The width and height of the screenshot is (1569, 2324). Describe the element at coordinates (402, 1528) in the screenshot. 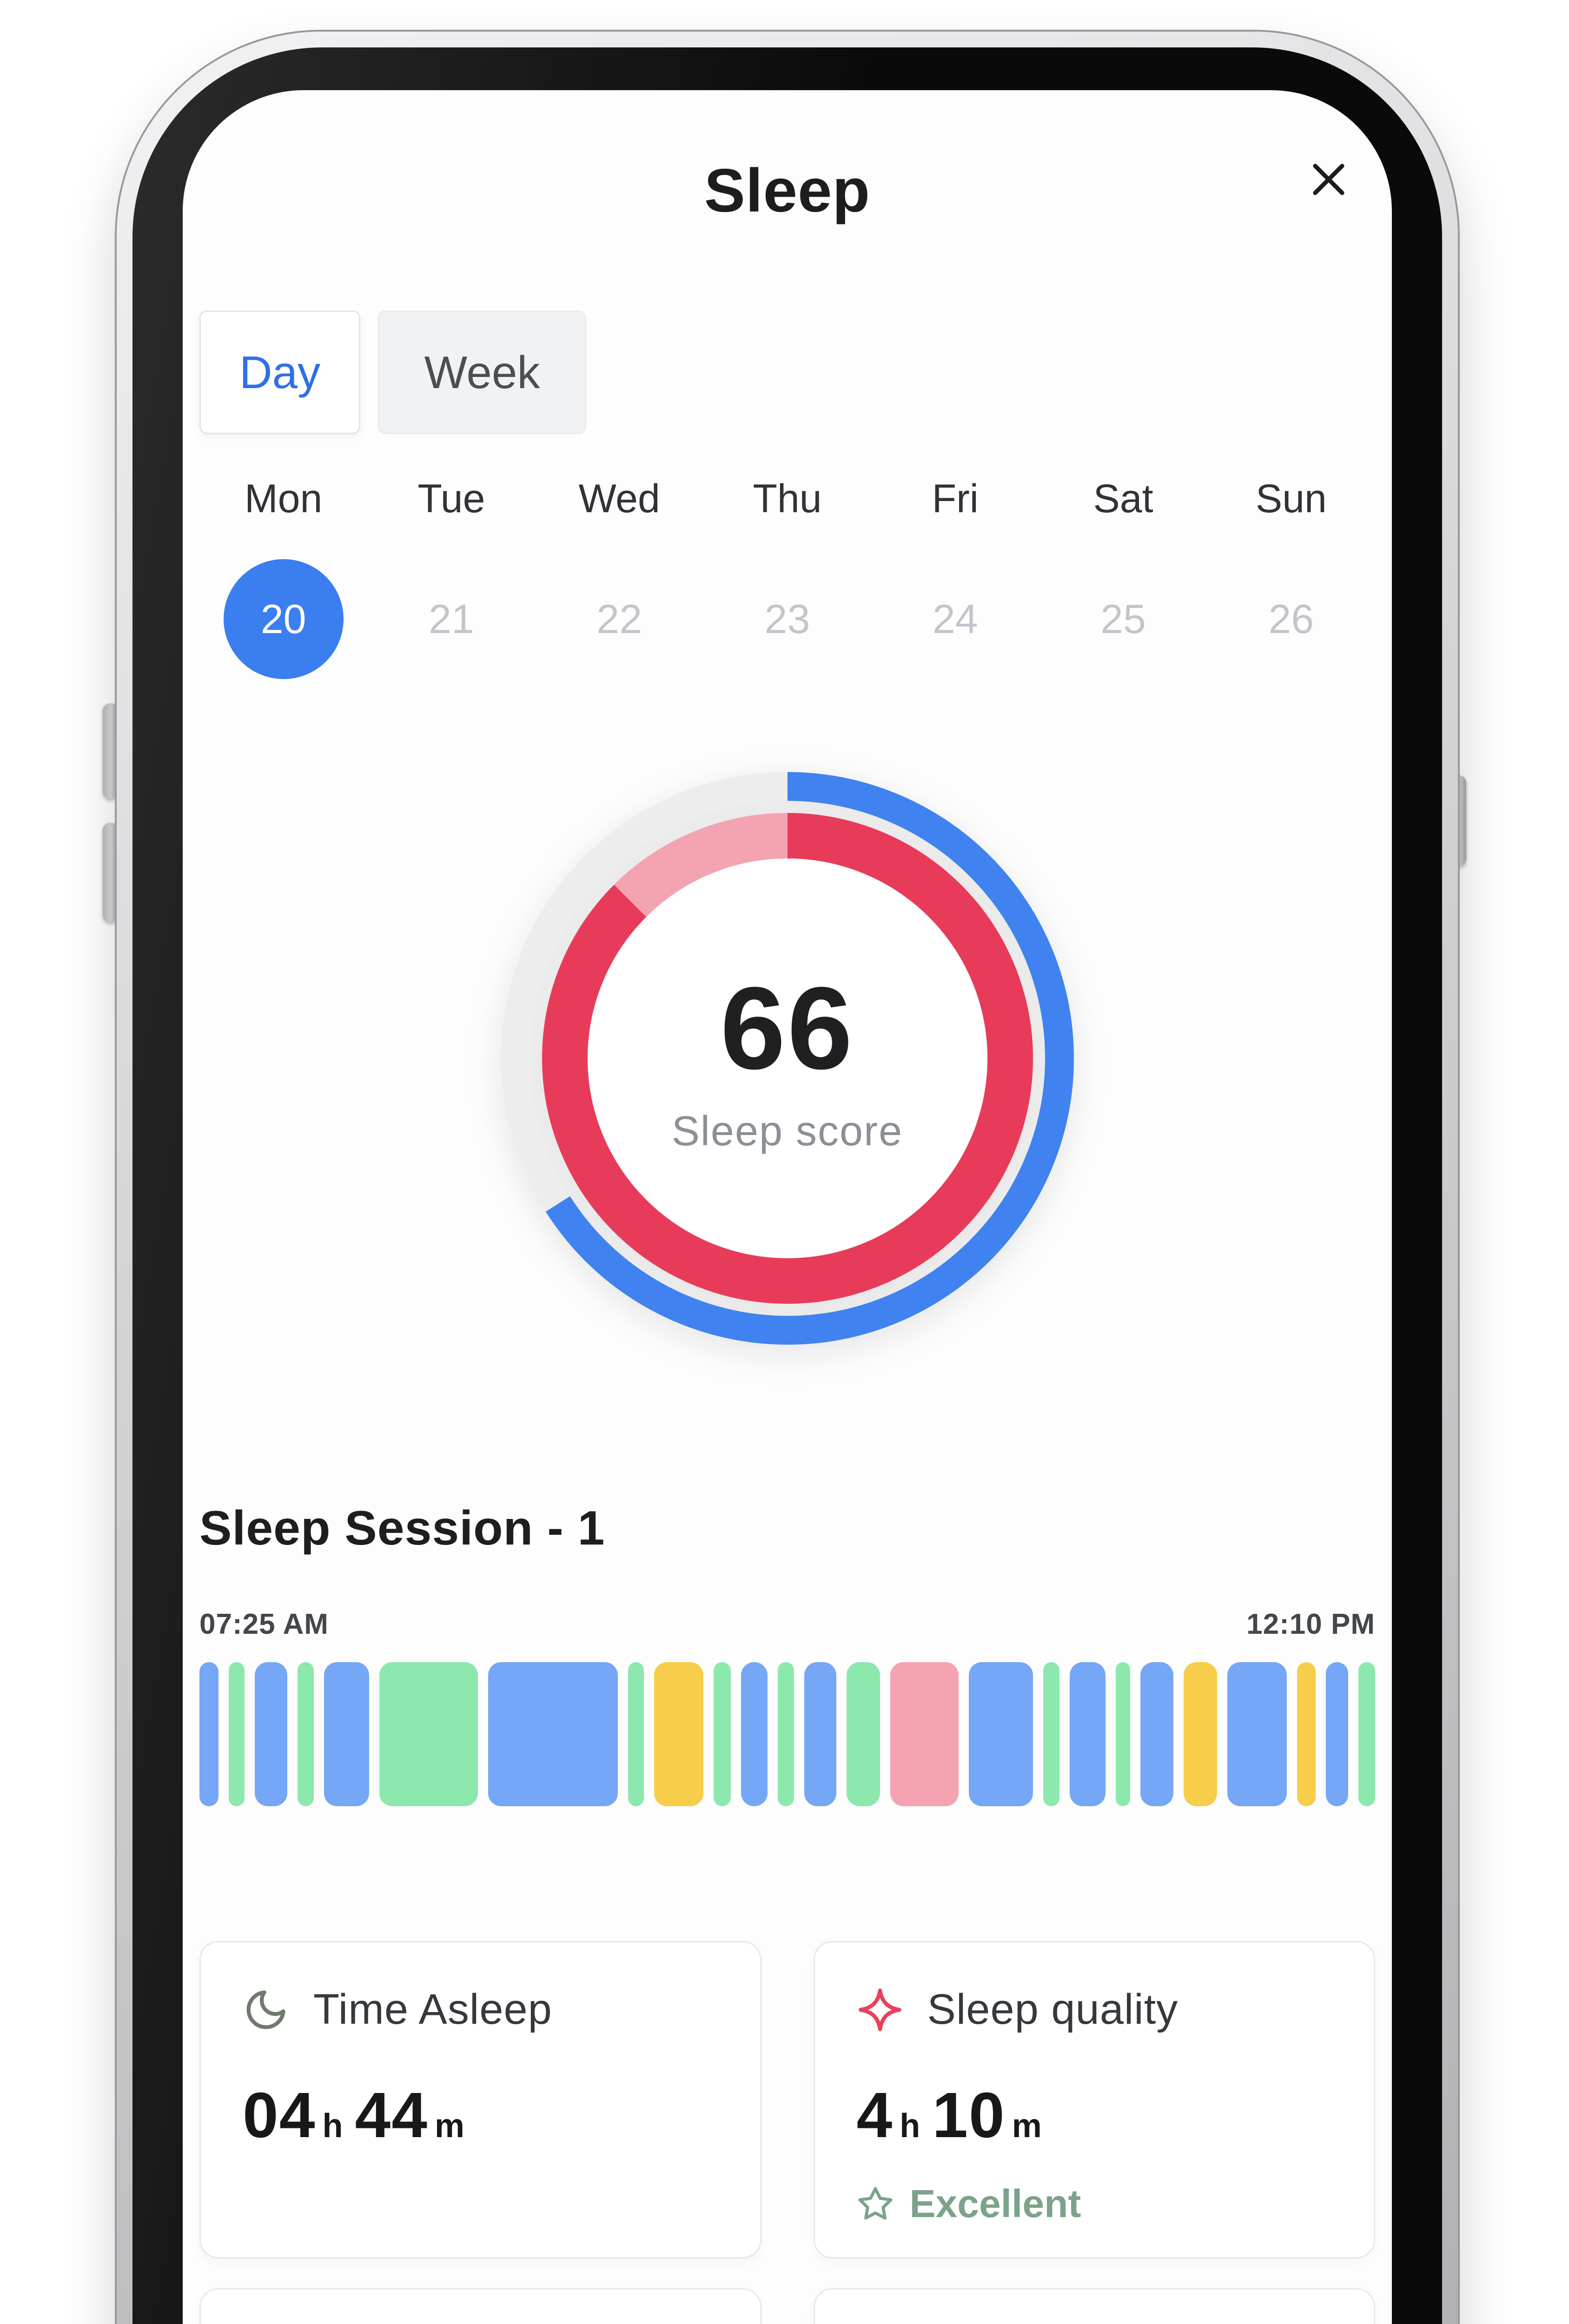

I see `session-title: Sleep Session - 1` at that location.